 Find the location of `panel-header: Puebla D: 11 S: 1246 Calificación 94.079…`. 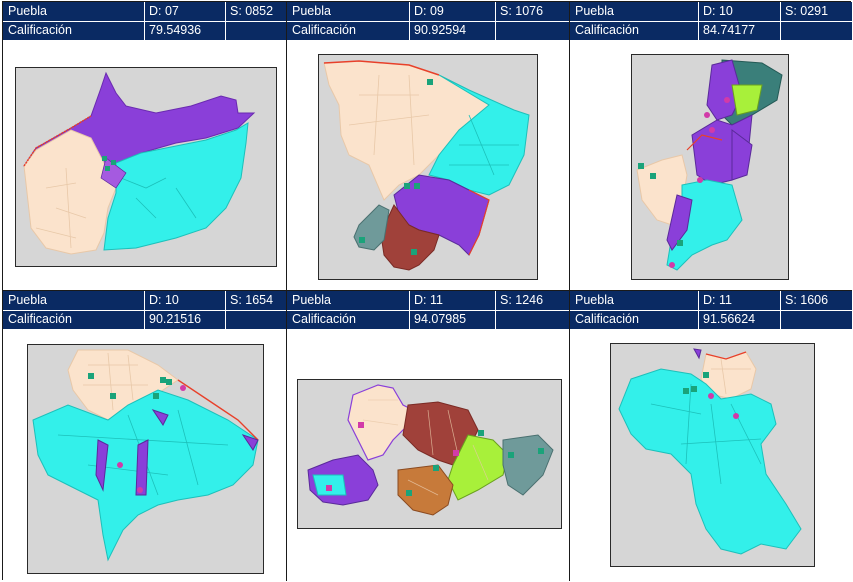

panel-header: Puebla D: 11 S: 1246 Calificación 94.079… is located at coordinates (428, 310).